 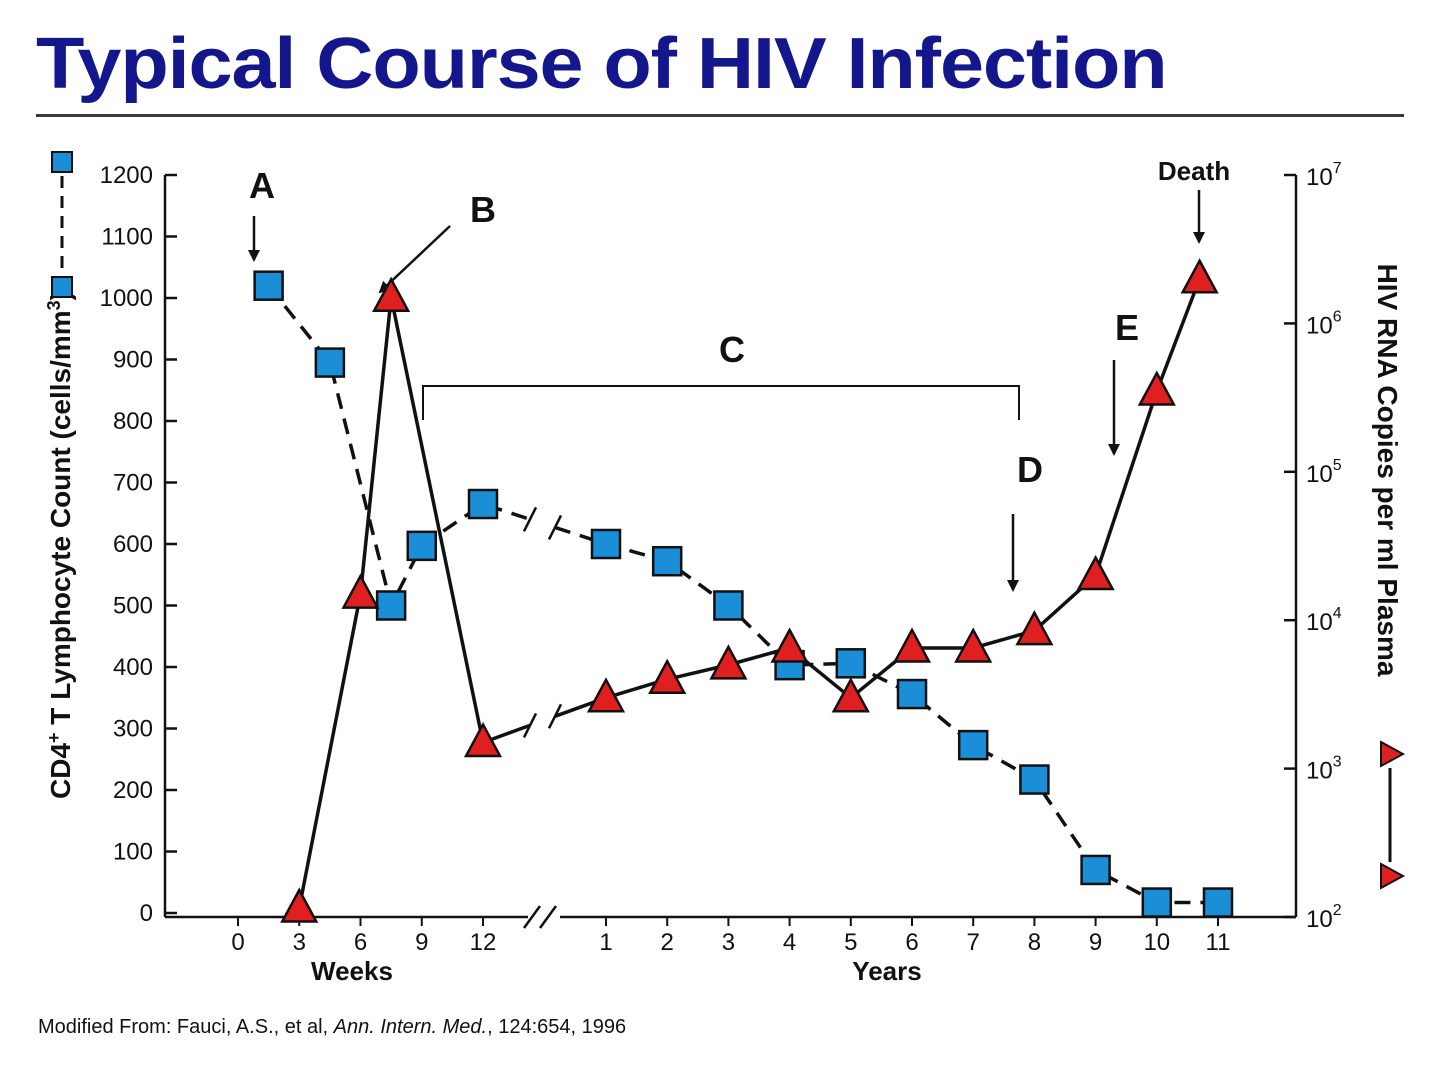 What do you see at coordinates (721, 402) in the screenshot?
I see `annotation-c-bracket` at bounding box center [721, 402].